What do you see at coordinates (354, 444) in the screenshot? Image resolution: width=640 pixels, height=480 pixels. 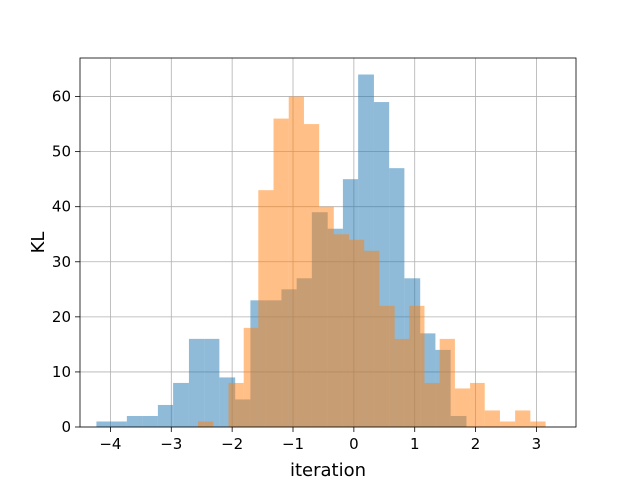 I see `x-tick-label: 0` at bounding box center [354, 444].